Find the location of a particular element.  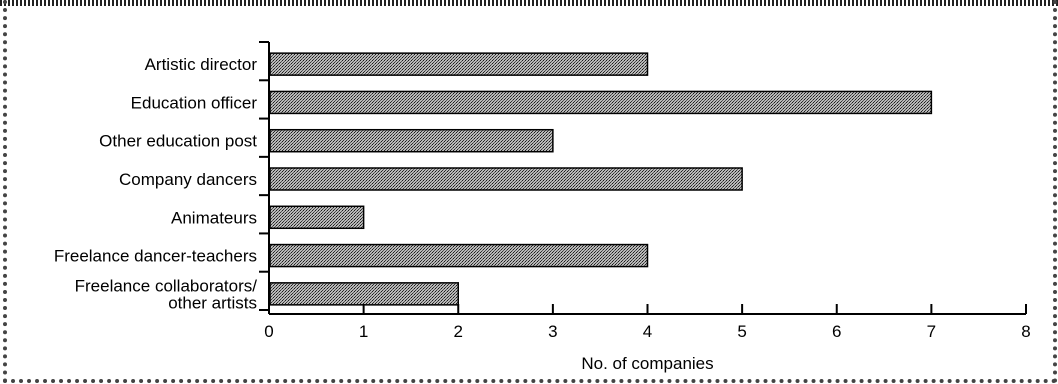

x-tick-label-1: 1 is located at coordinates (363, 331).